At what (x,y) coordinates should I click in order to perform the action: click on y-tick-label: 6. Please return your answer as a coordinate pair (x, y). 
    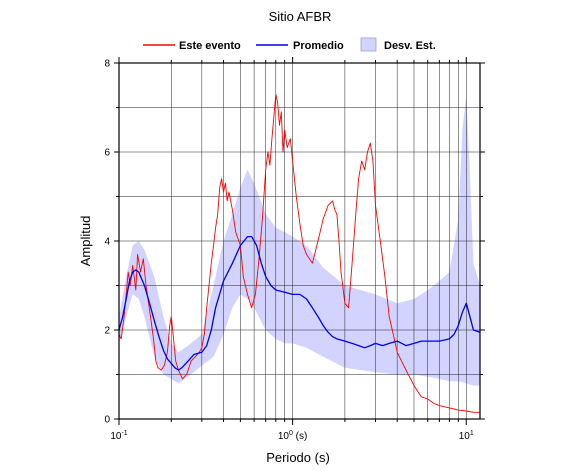
    Looking at the image, I should click on (107, 153).